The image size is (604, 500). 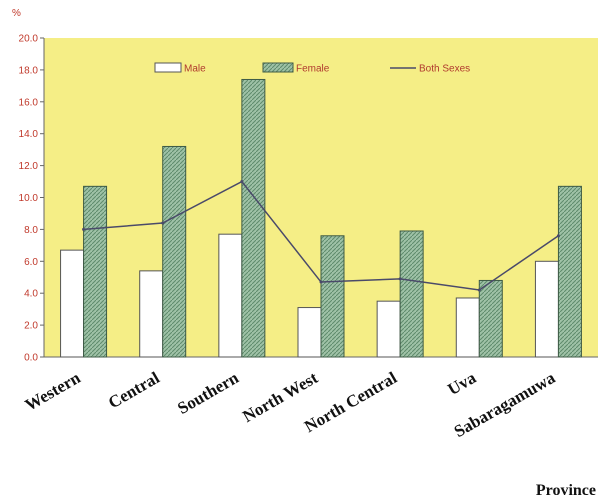 I want to click on legend: Male Female Both Sexes, so click(x=312, y=68).